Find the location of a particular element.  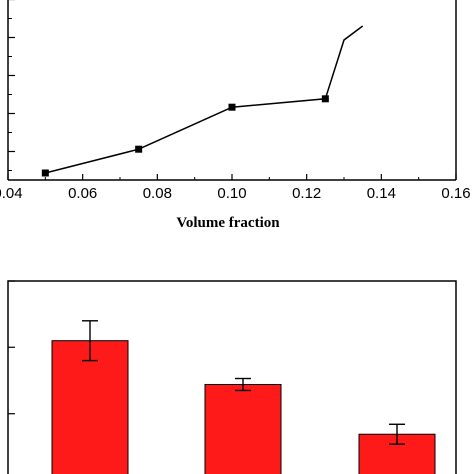

line-chart-x-tick-label: 0.06 is located at coordinates (82, 193).